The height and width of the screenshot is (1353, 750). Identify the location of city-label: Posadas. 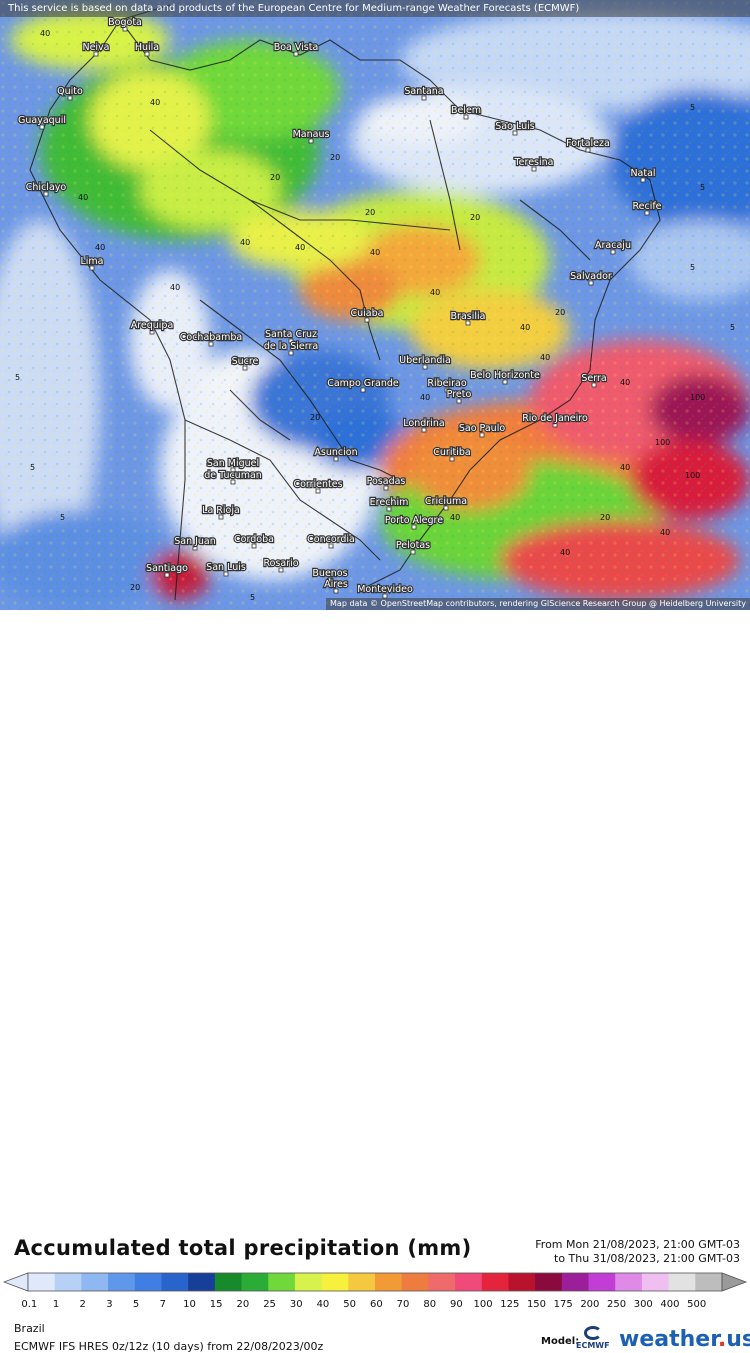
(385, 481).